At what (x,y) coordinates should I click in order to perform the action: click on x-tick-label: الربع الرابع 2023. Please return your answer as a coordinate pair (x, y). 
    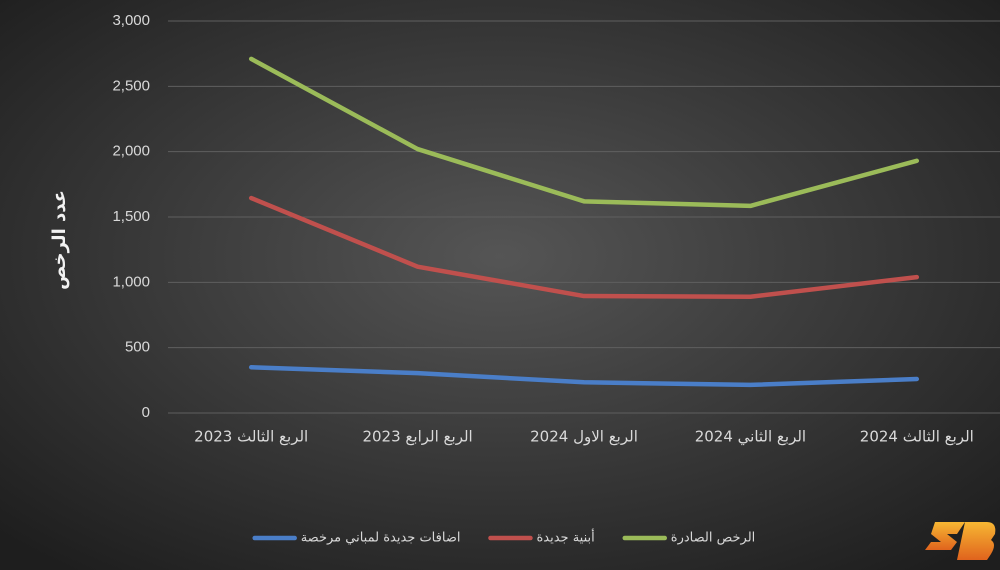
    Looking at the image, I should click on (417, 437).